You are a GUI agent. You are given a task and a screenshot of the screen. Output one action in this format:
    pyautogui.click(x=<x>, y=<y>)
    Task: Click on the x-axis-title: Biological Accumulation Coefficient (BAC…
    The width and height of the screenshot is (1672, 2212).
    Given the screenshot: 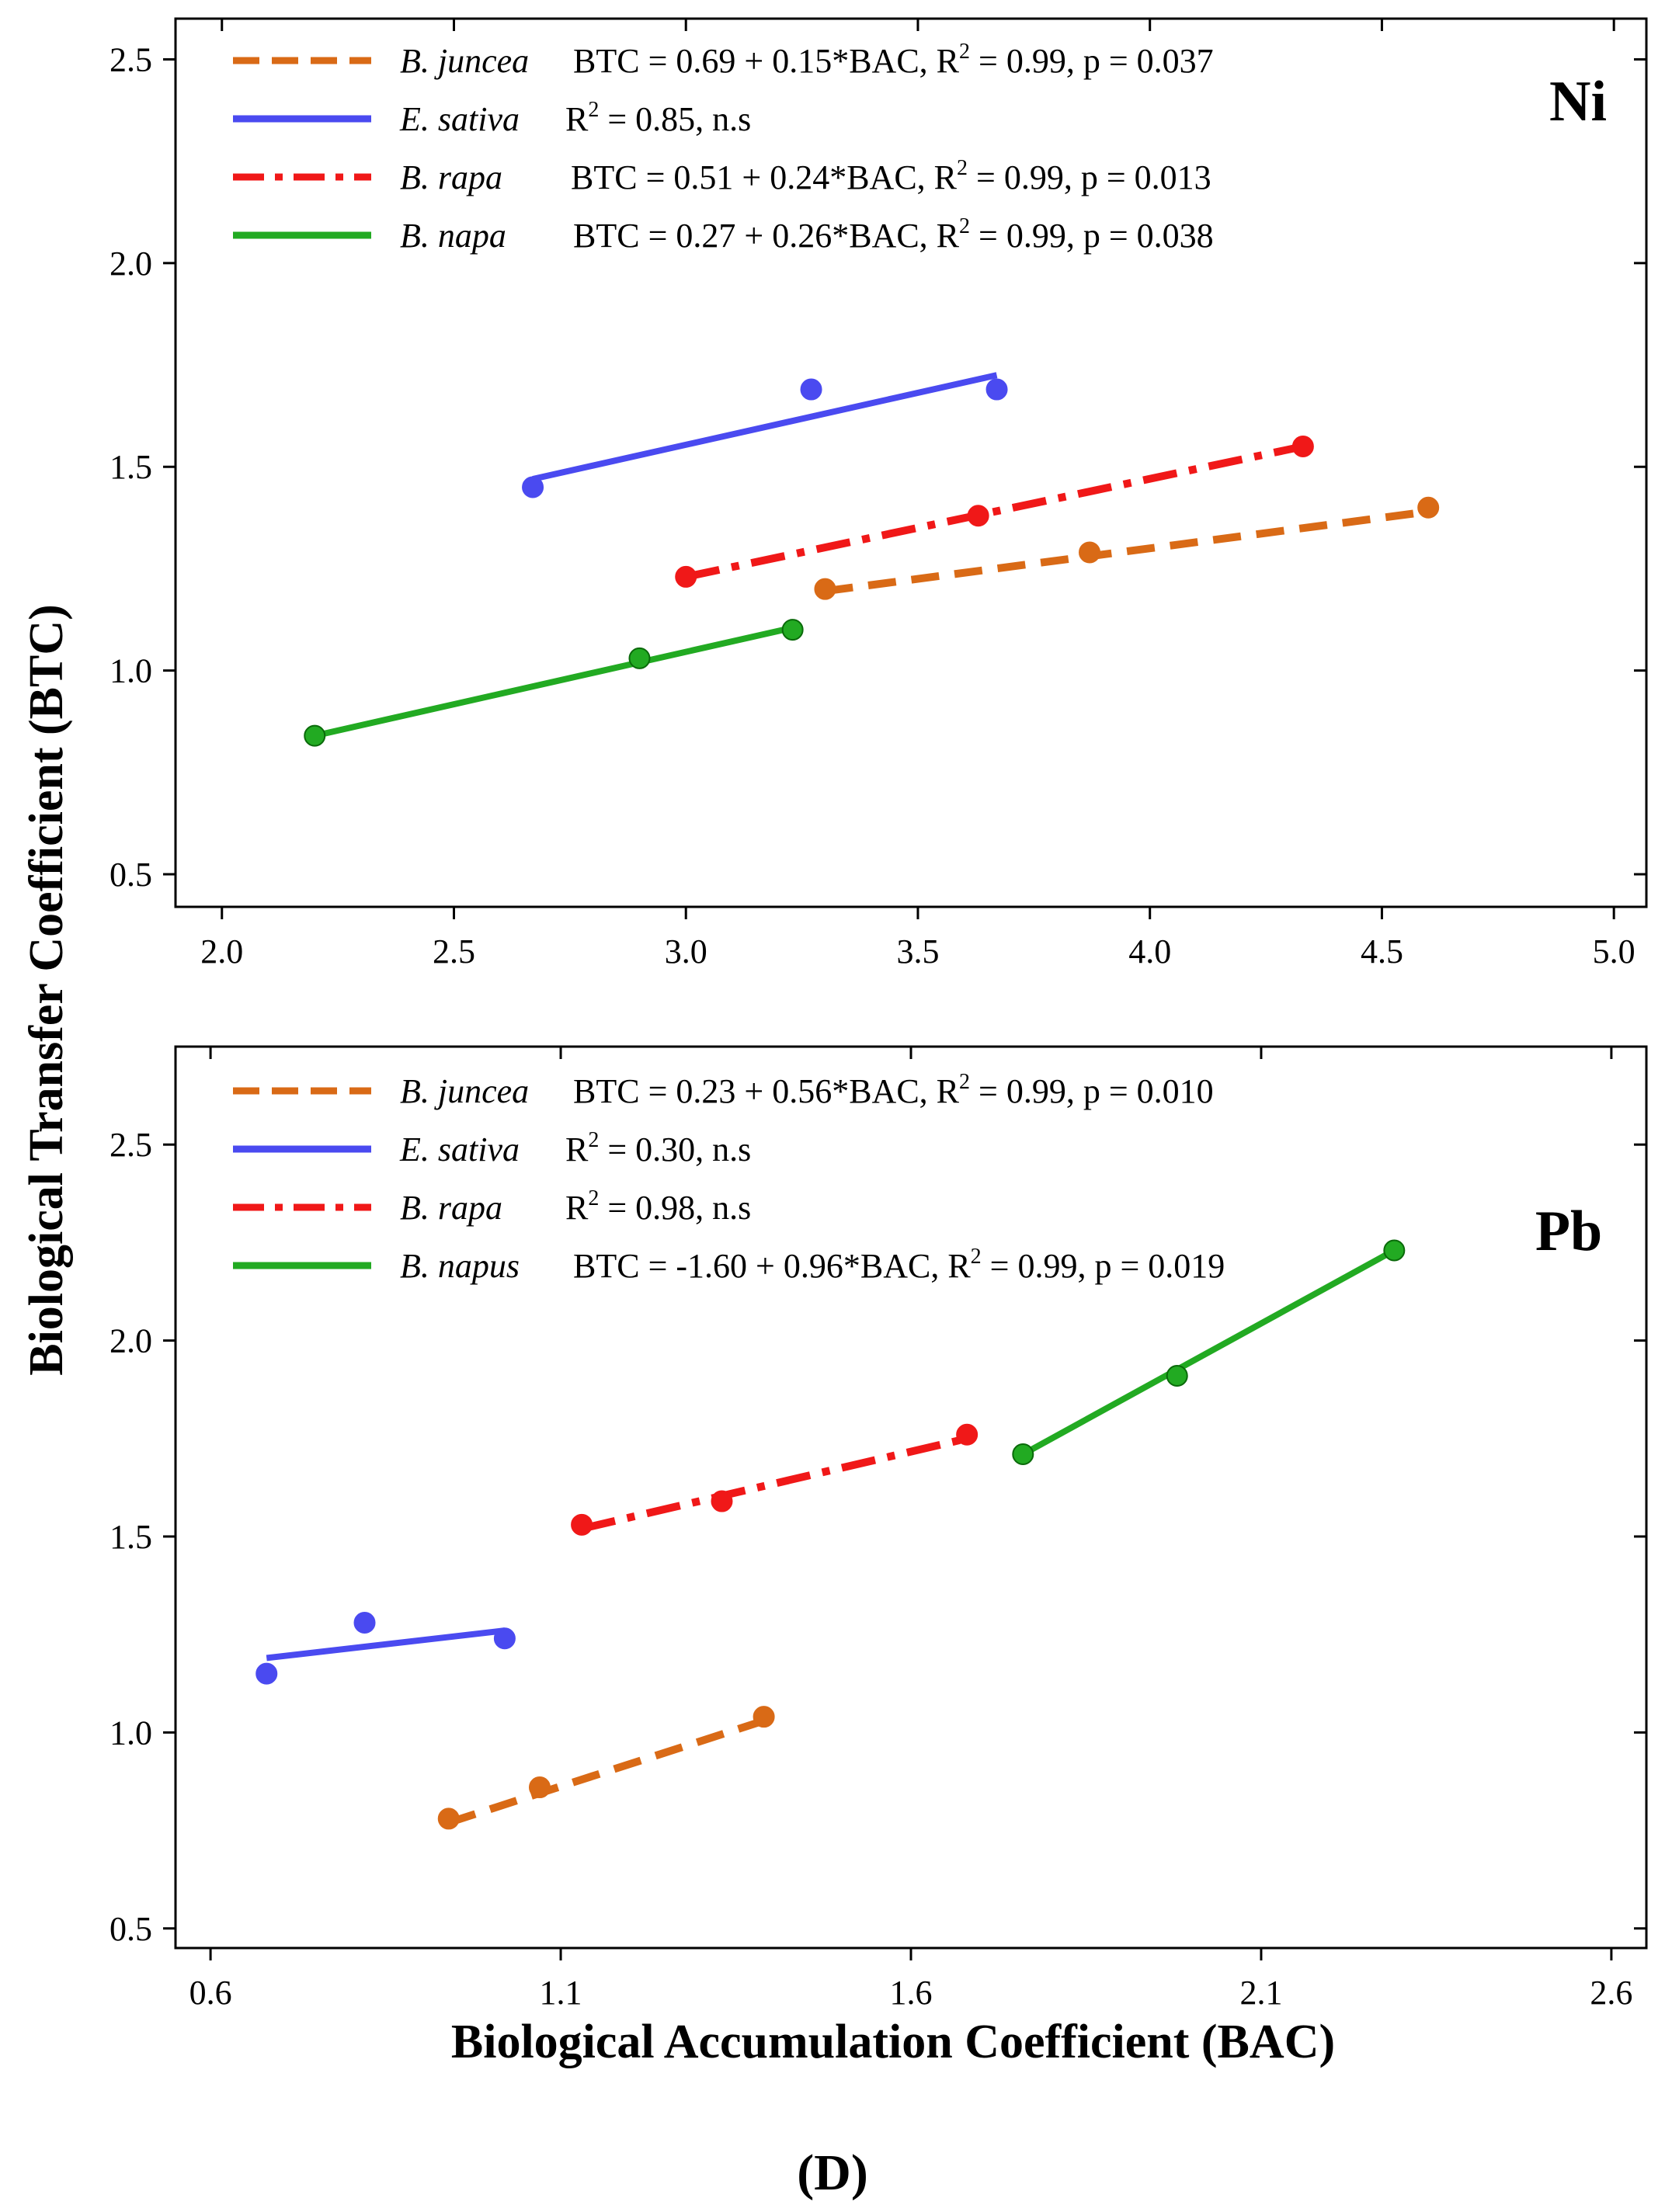 What is the action you would take?
    pyautogui.click(x=893, y=2042)
    